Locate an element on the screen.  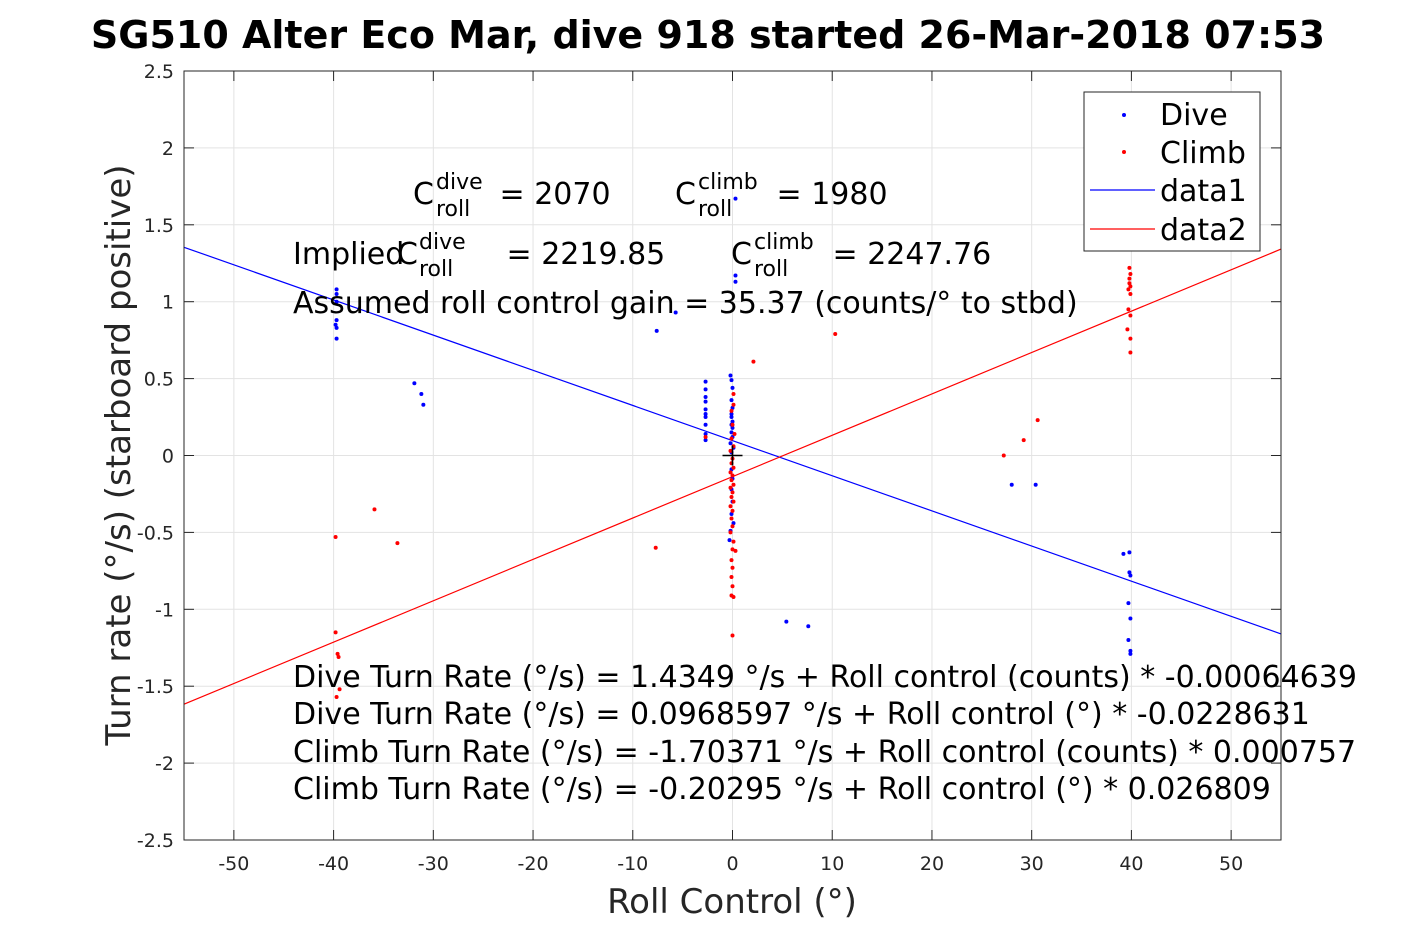
legend-data2-label: data2 is located at coordinates (1203, 230).